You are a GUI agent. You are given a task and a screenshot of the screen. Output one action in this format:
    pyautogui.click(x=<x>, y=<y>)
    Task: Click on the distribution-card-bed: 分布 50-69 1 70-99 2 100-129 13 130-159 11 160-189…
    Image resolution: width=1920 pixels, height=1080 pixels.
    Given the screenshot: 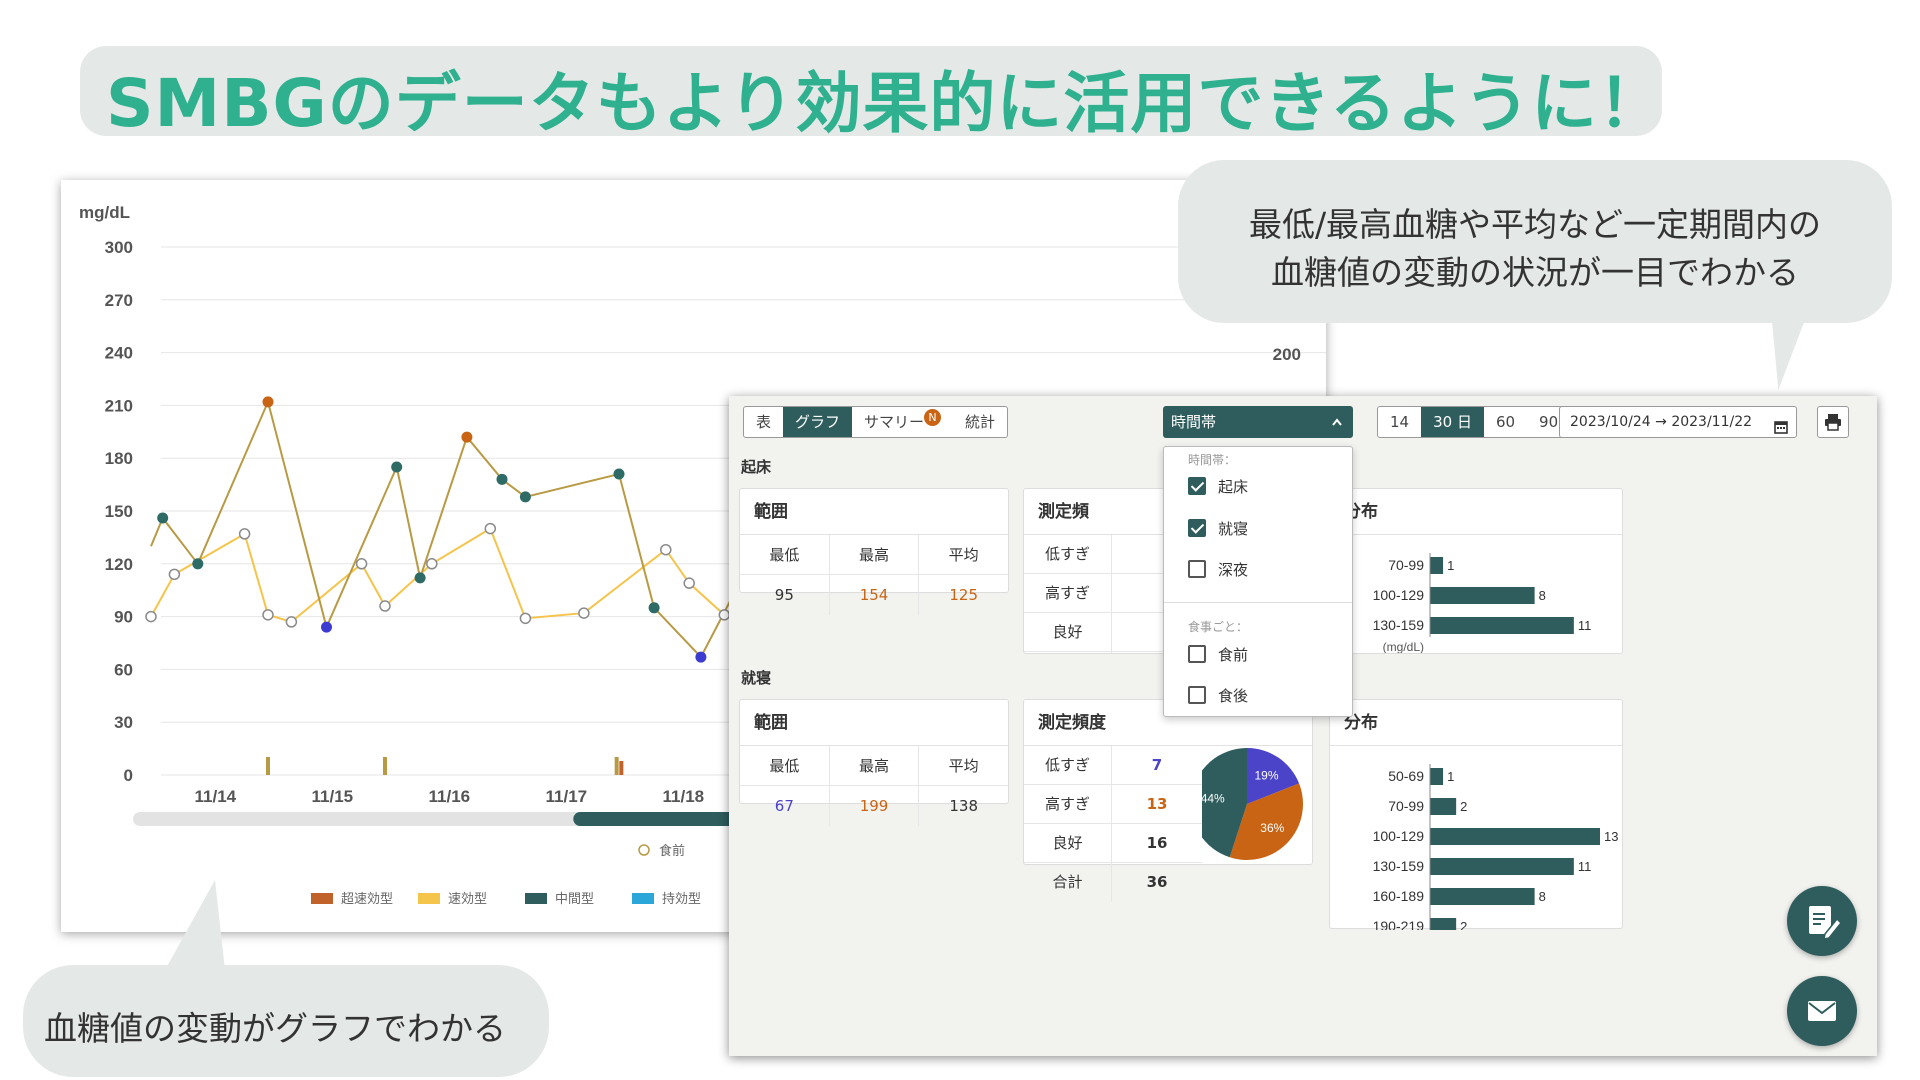 What is the action you would take?
    pyautogui.click(x=1476, y=814)
    